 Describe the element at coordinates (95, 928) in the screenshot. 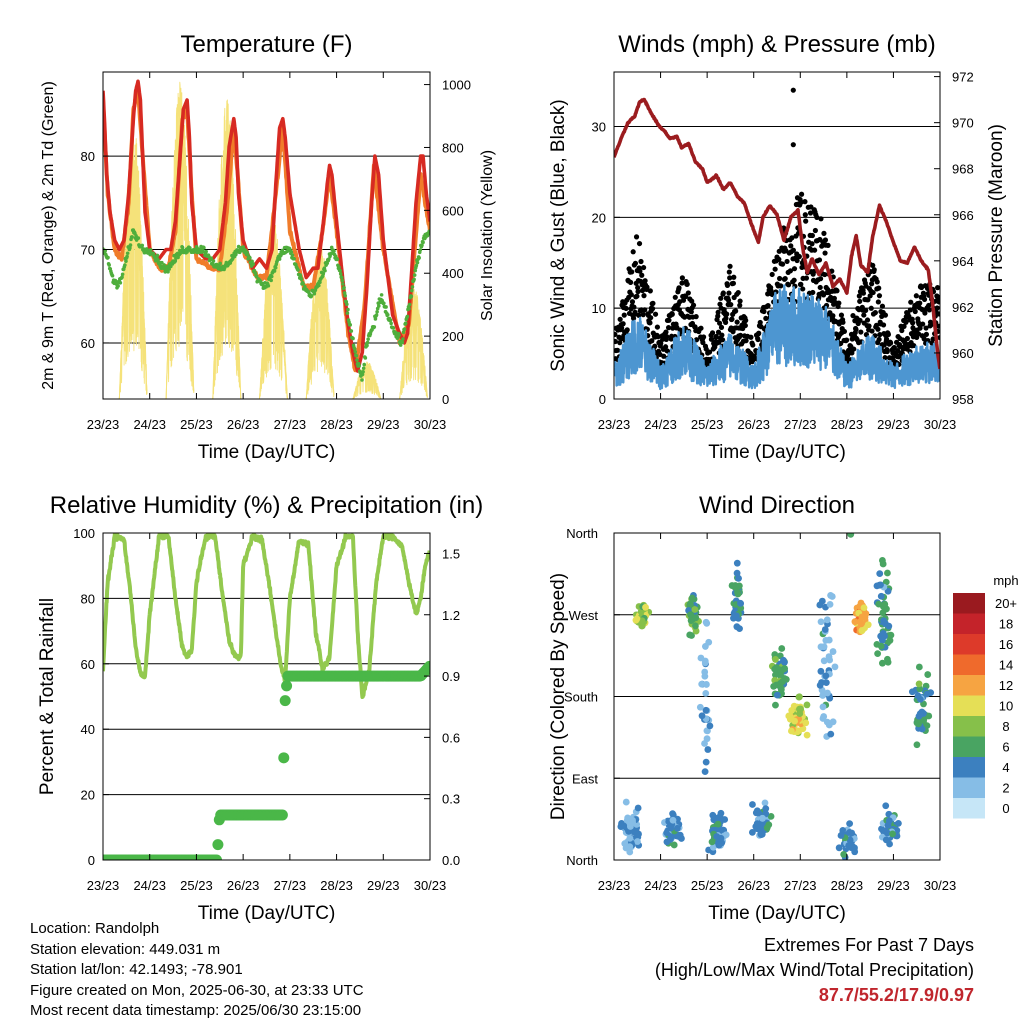

I see `station-location: Location: Randolph` at that location.